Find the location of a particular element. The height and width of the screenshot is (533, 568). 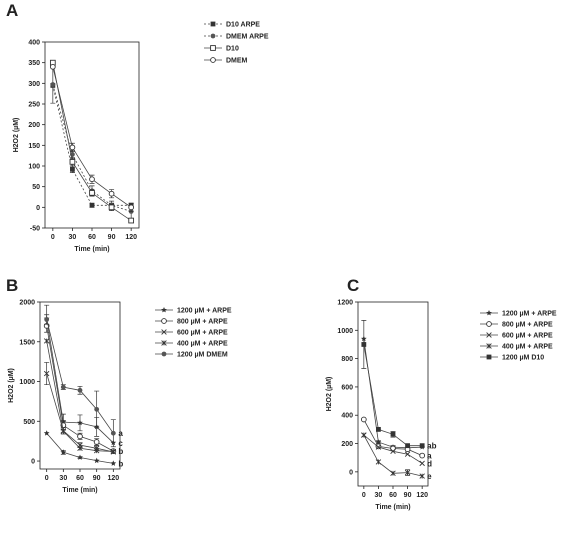

panel-b-legend-label: 1200 µM + ARPE is located at coordinates (204, 311).